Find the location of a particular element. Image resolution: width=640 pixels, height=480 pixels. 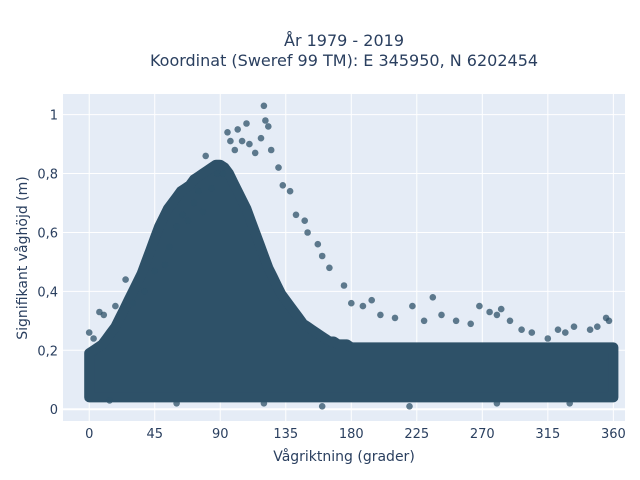

y-tick-label: 0,4 is located at coordinates (47, 292).